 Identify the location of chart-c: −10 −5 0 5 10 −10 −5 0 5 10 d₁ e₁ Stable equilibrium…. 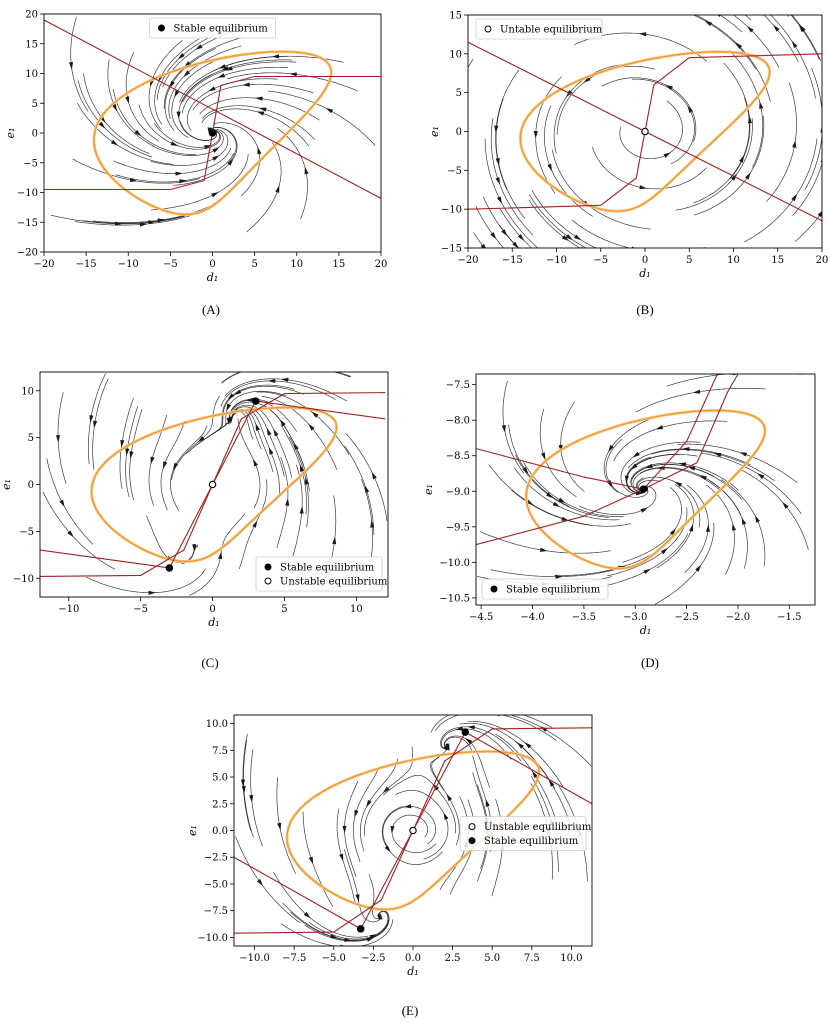
(194, 495).